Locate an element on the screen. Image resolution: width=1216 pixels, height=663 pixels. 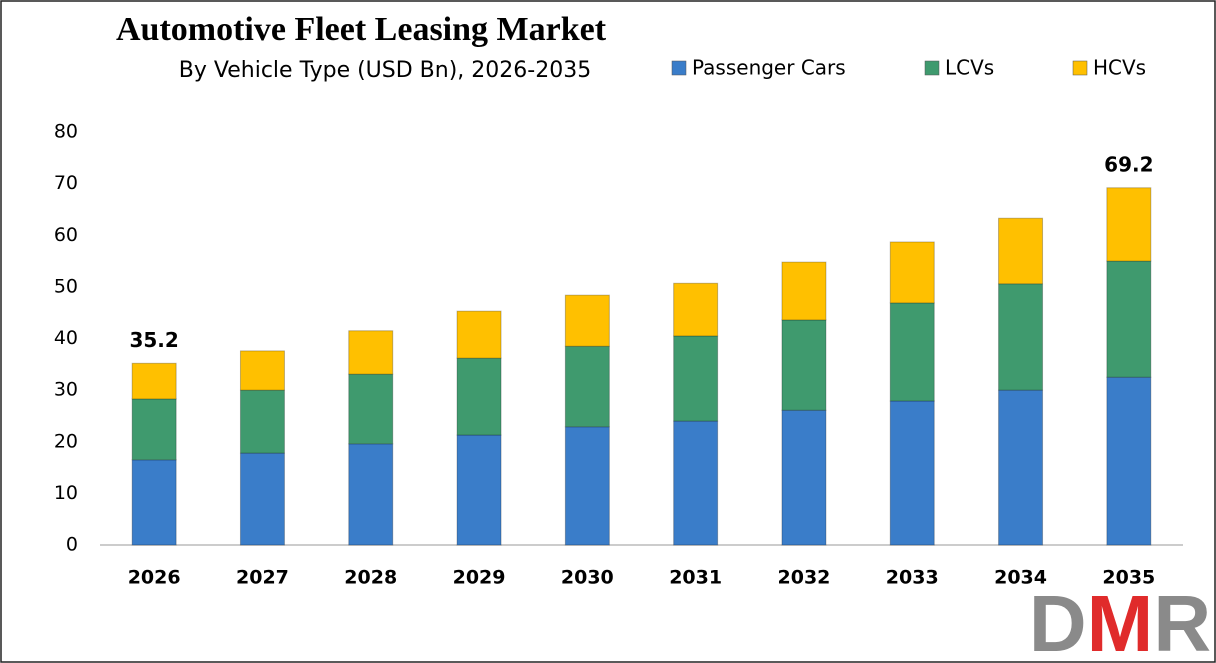
y-tick-label: 20 is located at coordinates (66, 441).